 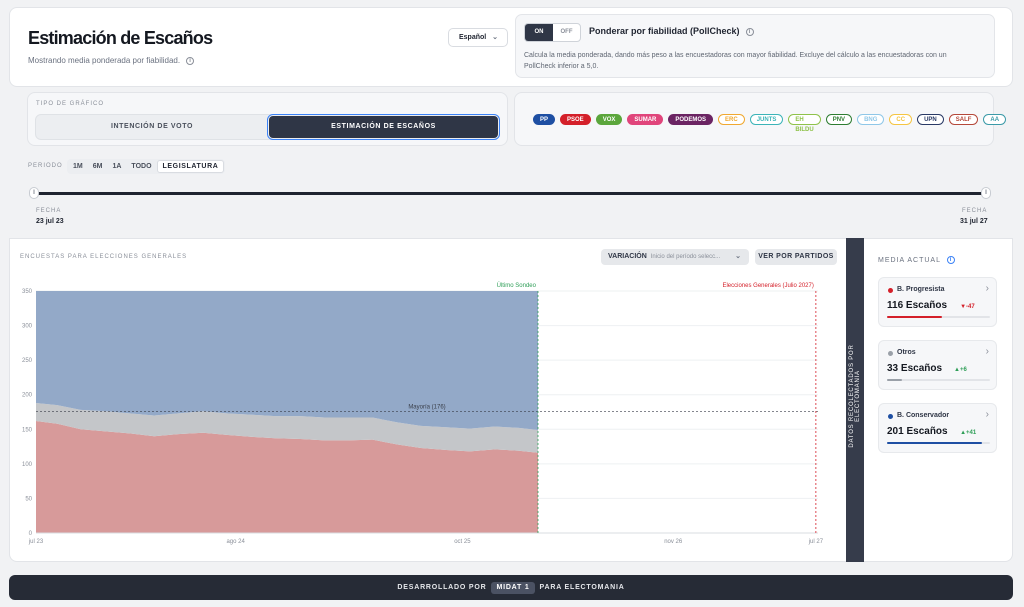 What do you see at coordinates (49, 211) in the screenshot?
I see `range-start-label: FECHA` at bounding box center [49, 211].